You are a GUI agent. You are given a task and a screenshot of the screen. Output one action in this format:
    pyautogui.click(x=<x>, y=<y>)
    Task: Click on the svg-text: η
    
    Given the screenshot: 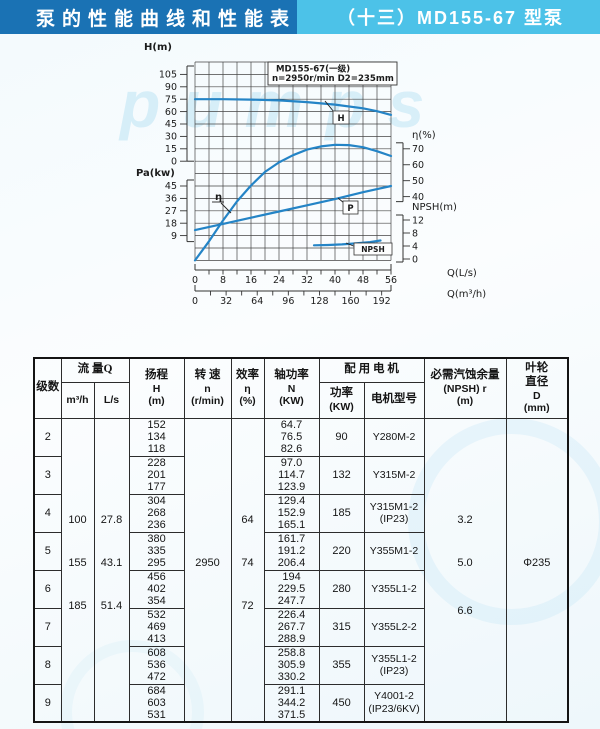 What is the action you would take?
    pyautogui.click(x=218, y=197)
    